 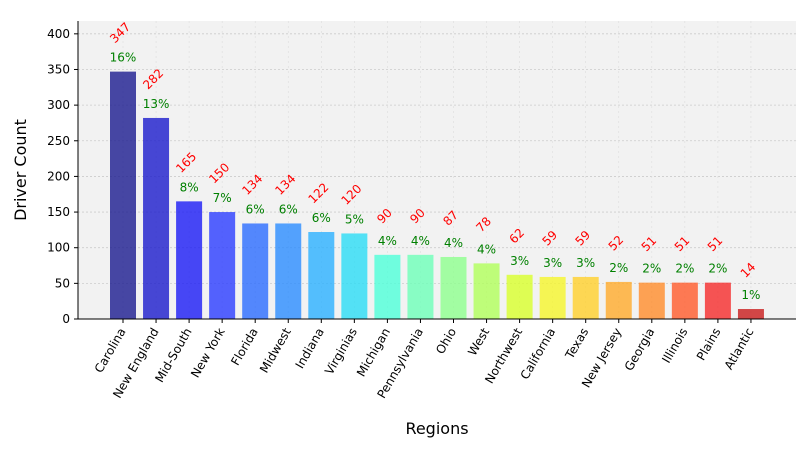 I want to click on x-tick-label: Georgia, so click(x=640, y=350).